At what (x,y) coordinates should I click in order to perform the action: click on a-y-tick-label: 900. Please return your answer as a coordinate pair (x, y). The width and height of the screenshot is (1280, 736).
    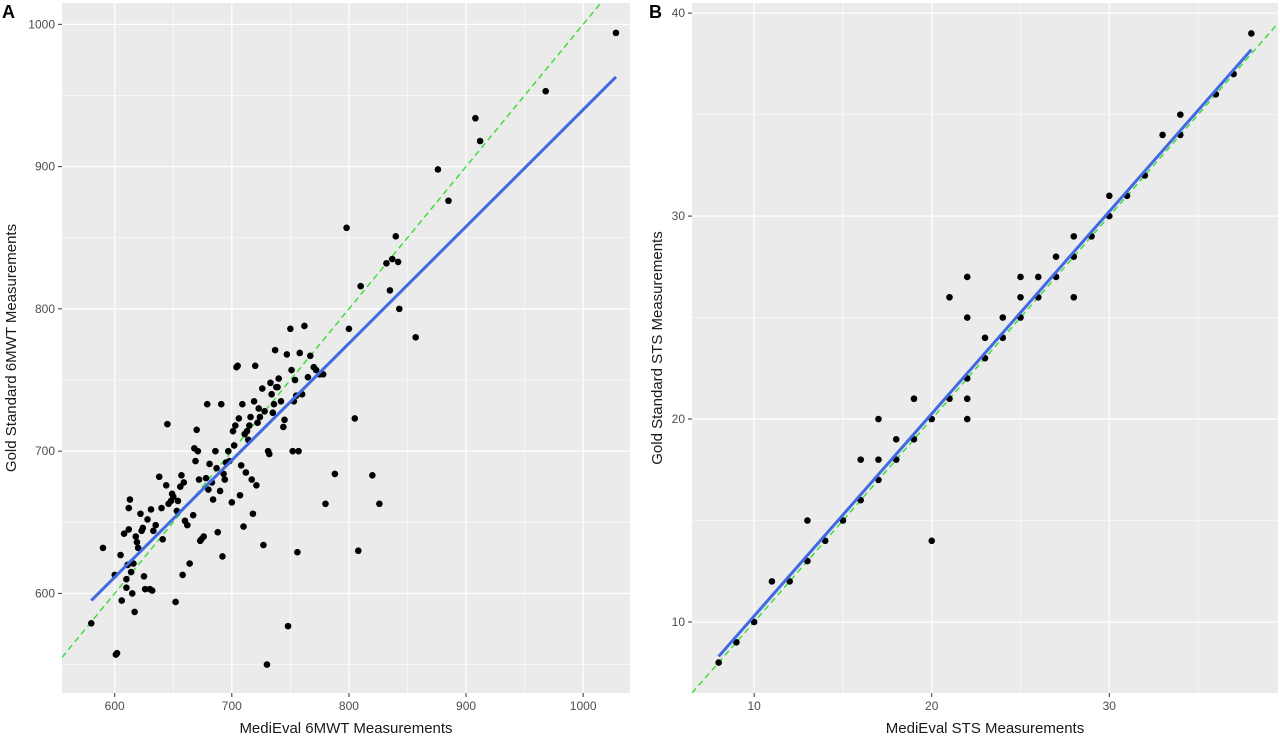
    Looking at the image, I should click on (45, 167).